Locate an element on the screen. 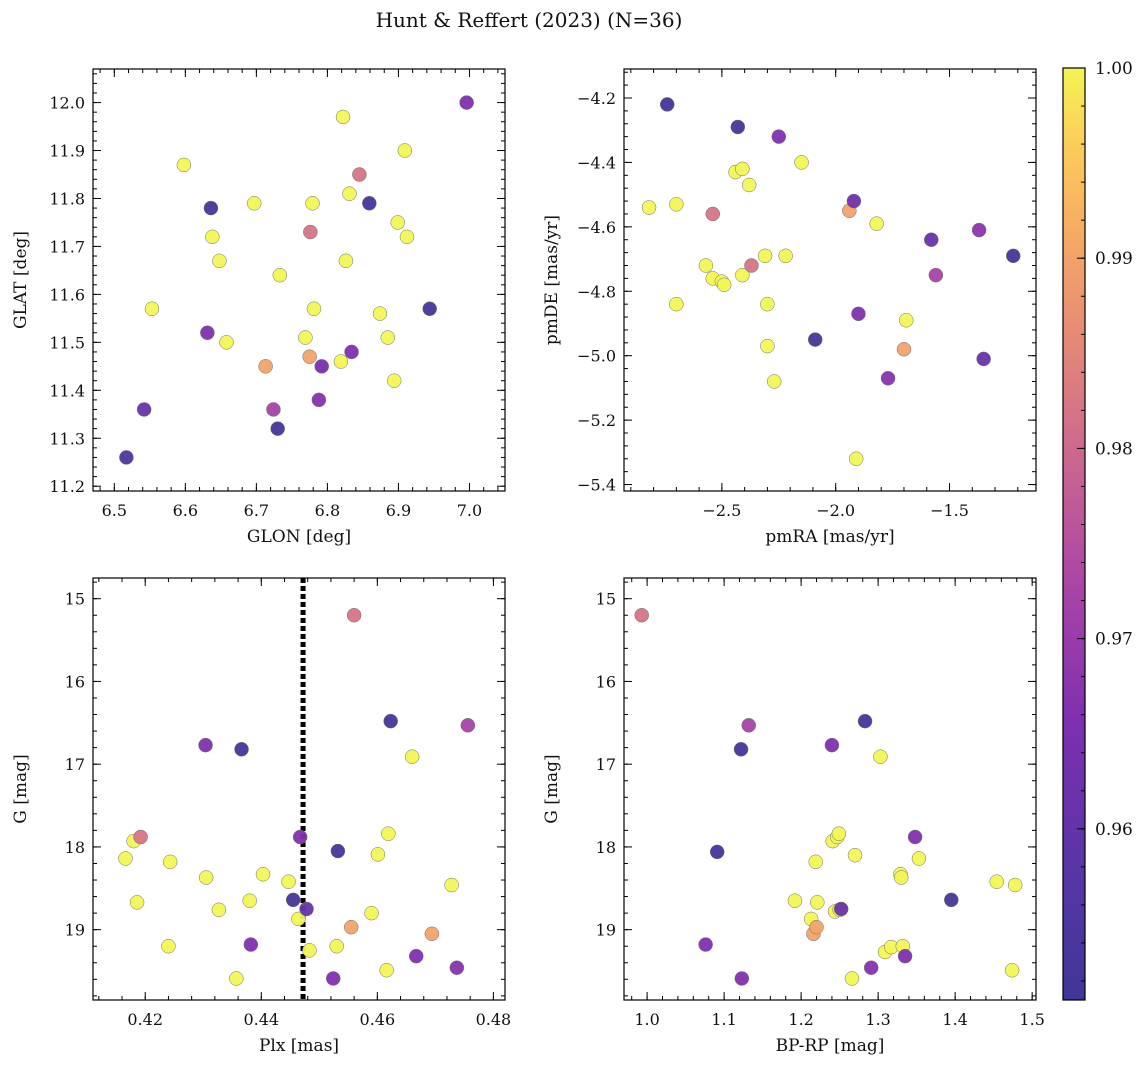  y-tick-label: 19 is located at coordinates (606, 930).